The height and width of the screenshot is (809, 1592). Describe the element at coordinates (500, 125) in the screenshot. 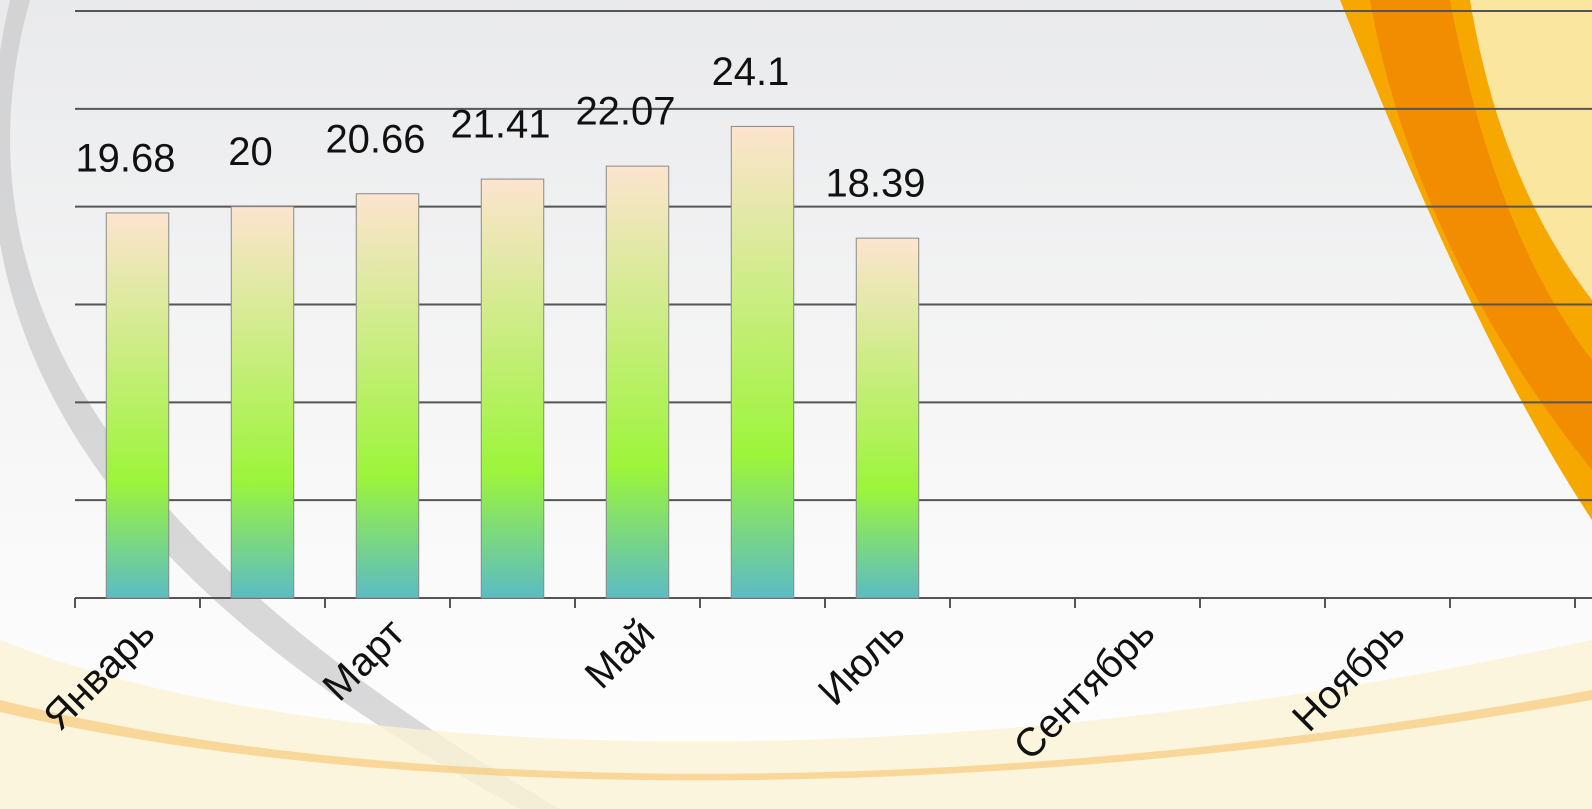

I see `data-label: 21.41` at that location.